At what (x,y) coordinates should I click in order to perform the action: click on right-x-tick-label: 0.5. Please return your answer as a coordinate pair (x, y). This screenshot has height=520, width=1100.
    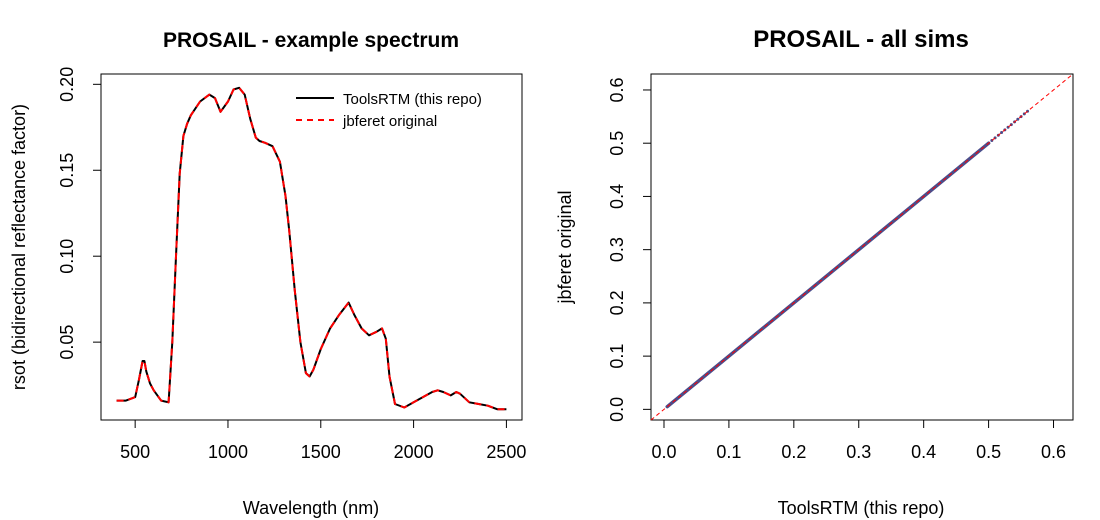
    Looking at the image, I should click on (988, 452).